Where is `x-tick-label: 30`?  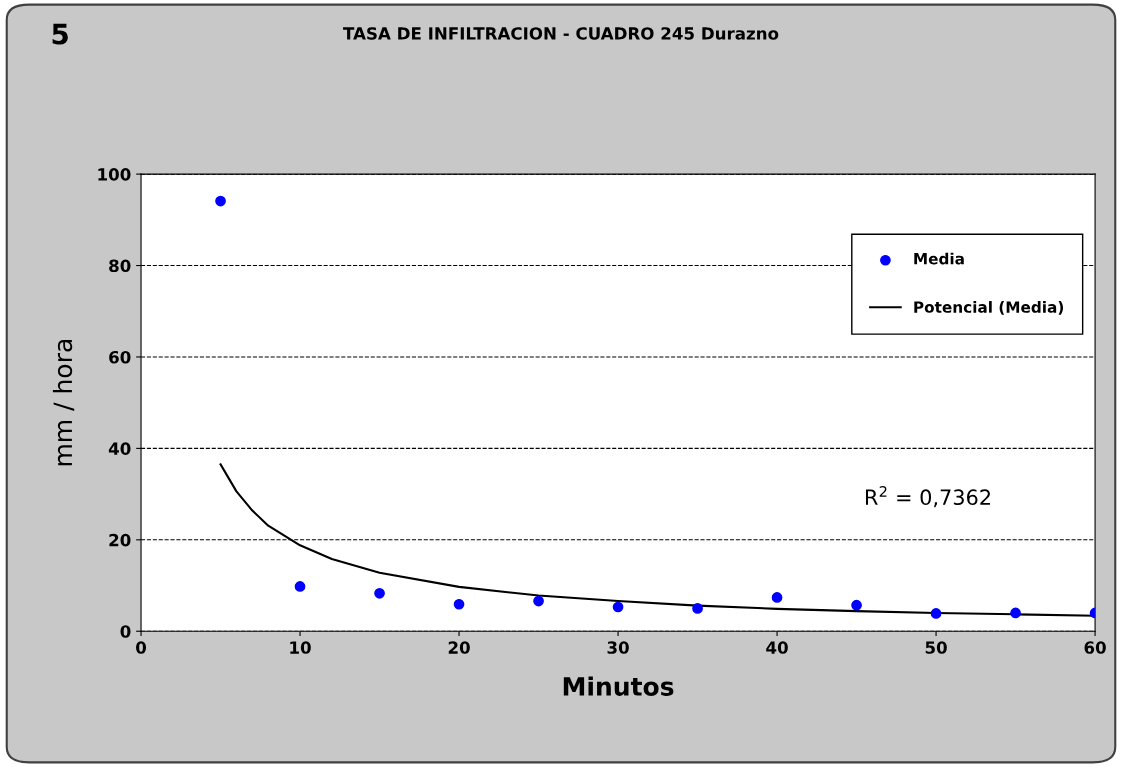 x-tick-label: 30 is located at coordinates (618, 647).